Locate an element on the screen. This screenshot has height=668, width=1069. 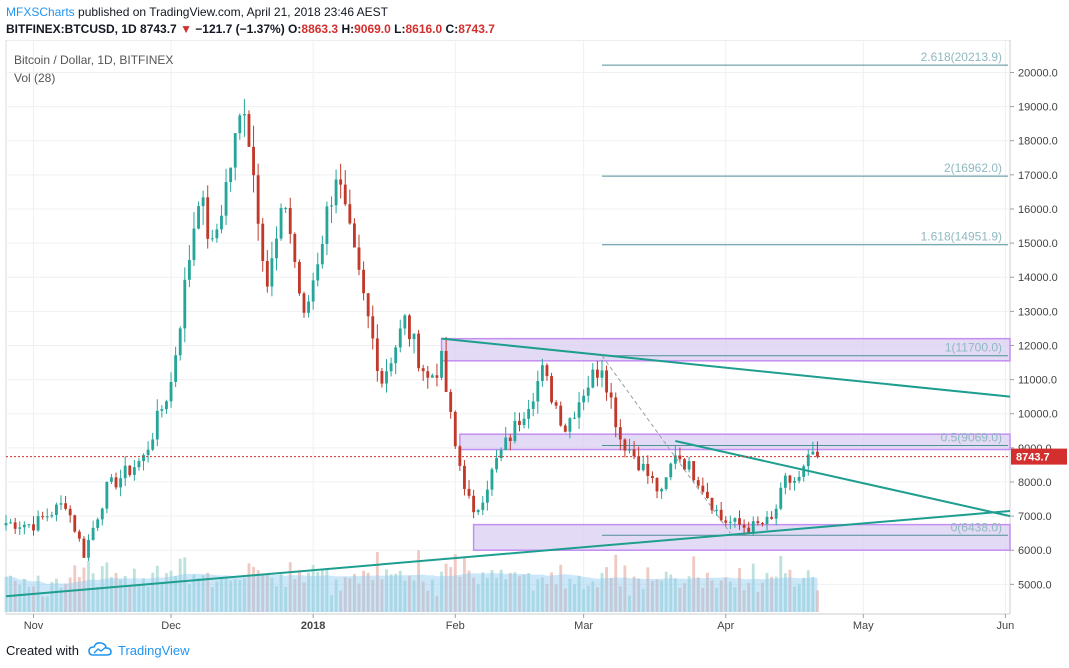
price-tick-label: 10000.0 is located at coordinates (1038, 415).